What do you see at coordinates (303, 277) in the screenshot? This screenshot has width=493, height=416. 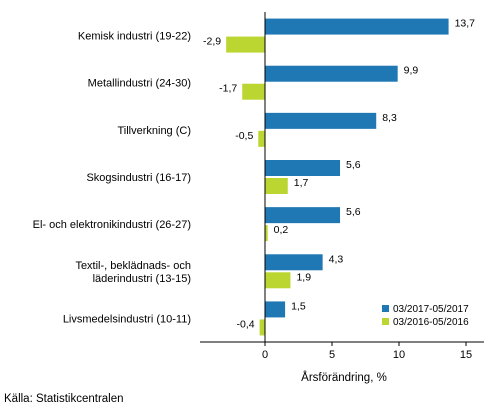 I see `data-label: 1,9` at bounding box center [303, 277].